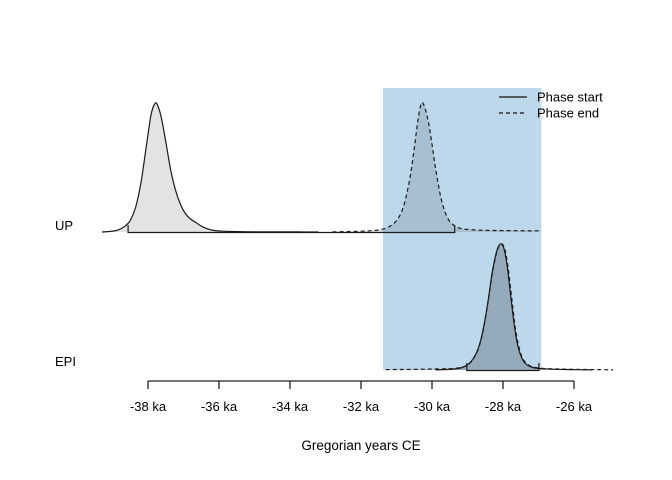  Describe the element at coordinates (574, 406) in the screenshot. I see `x-tick-label: -26 ka` at that location.